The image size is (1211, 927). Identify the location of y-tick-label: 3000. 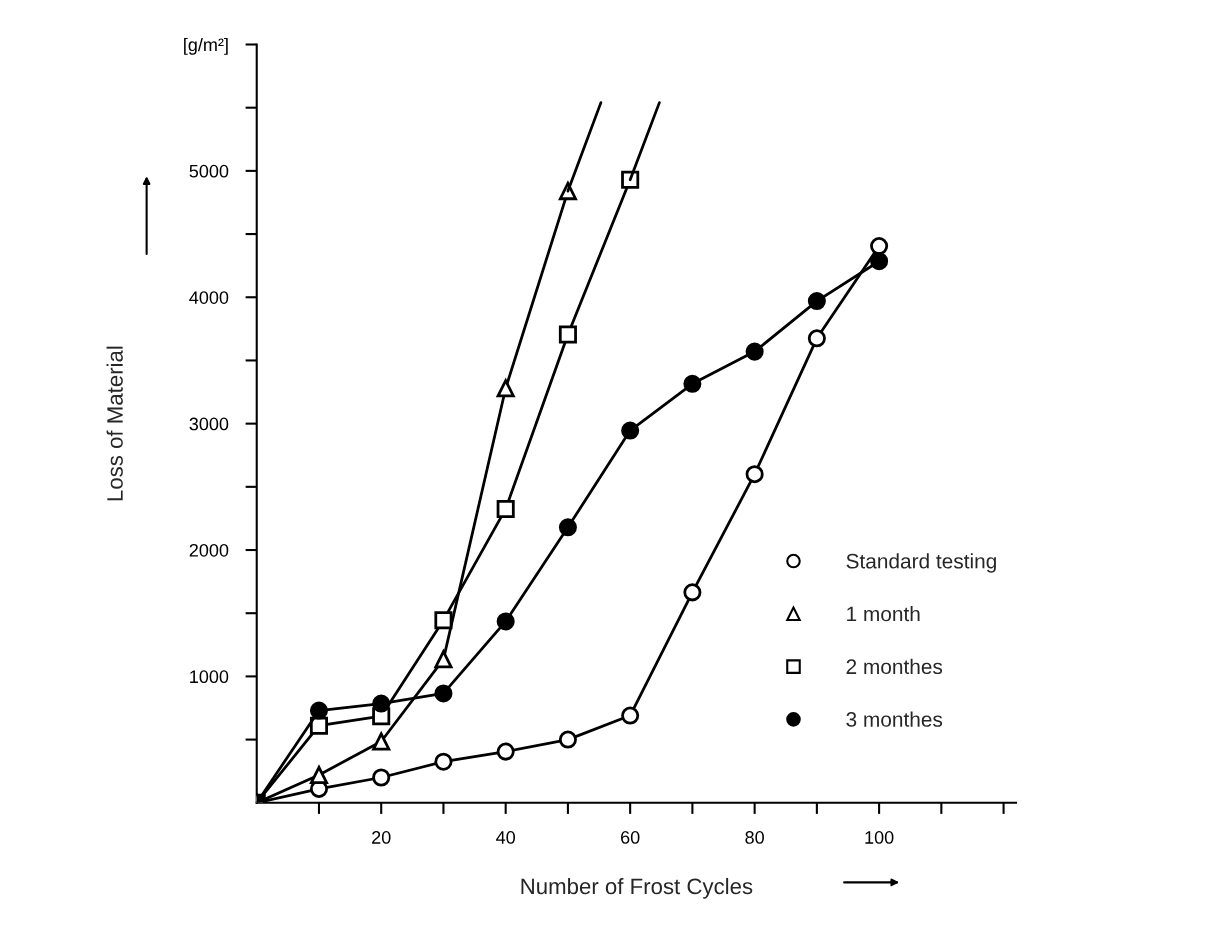
(209, 424).